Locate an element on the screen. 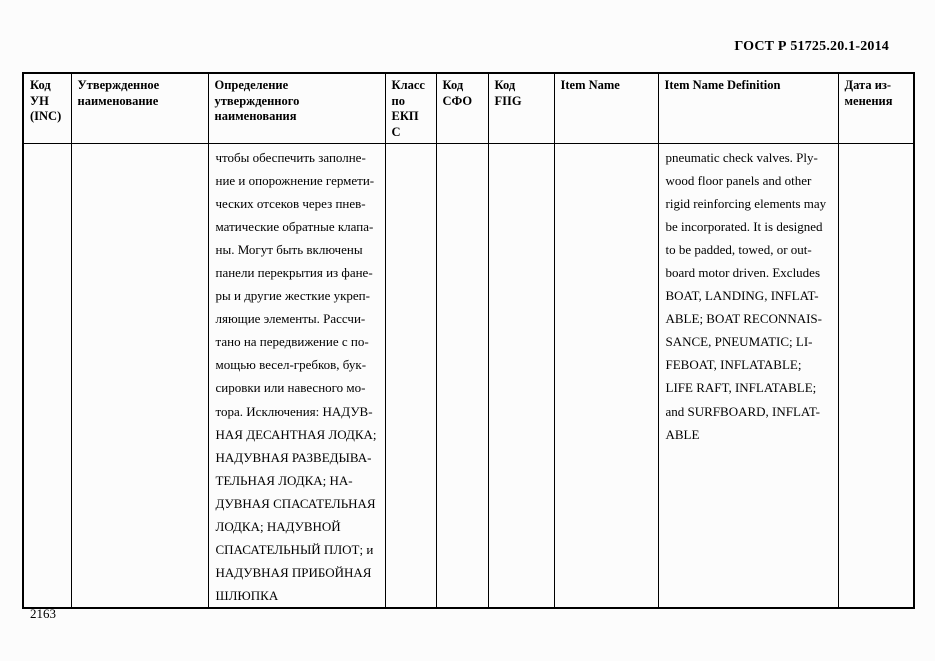  cell-inc-code is located at coordinates (47, 375).